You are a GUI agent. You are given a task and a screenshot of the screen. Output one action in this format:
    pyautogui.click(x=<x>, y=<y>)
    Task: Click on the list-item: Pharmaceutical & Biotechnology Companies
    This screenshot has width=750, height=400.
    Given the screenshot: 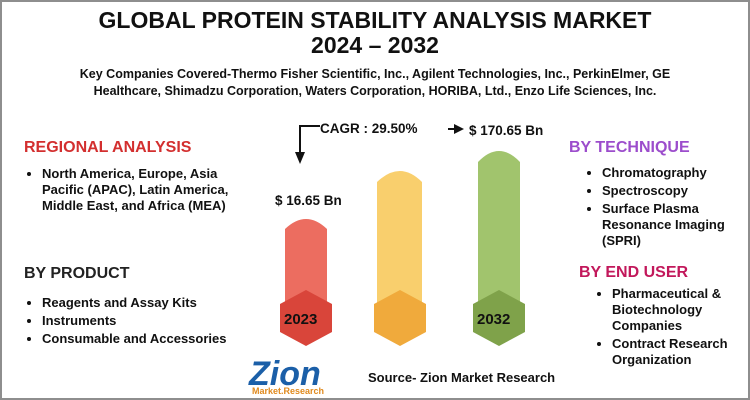 What is the action you would take?
    pyautogui.click(x=680, y=310)
    